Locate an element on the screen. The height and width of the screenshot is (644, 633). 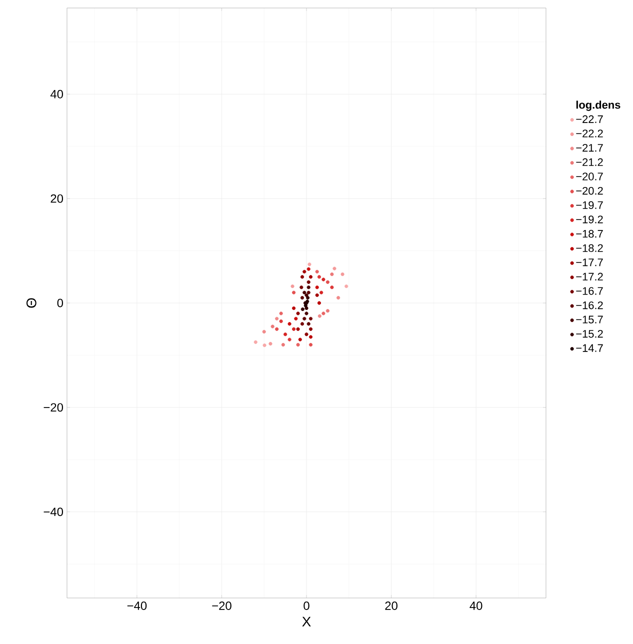
legend-label: −22.7 is located at coordinates (589, 119).